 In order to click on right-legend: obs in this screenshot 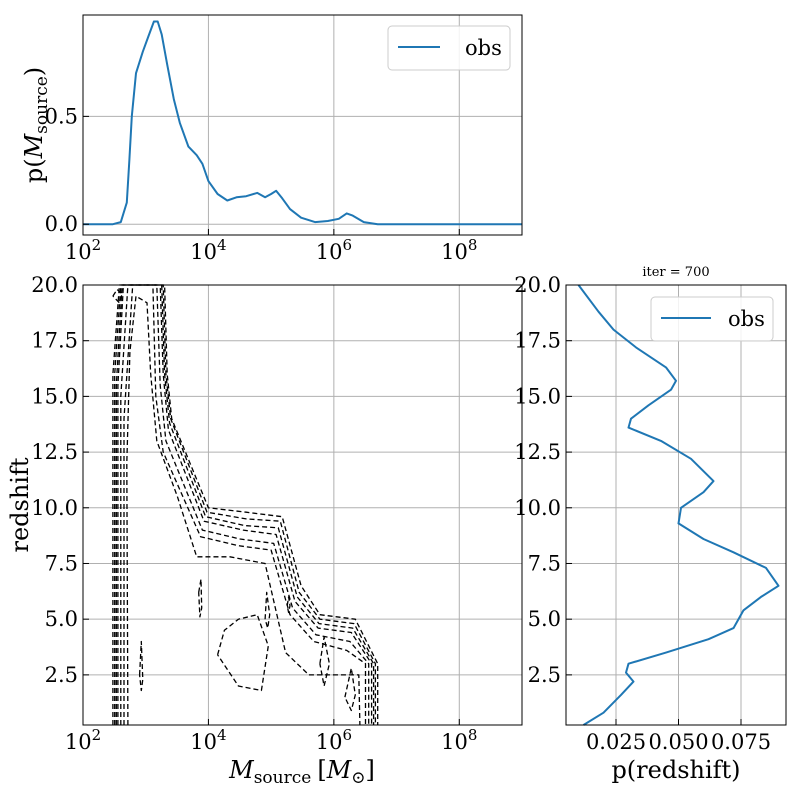, I will do `click(712, 319)`.